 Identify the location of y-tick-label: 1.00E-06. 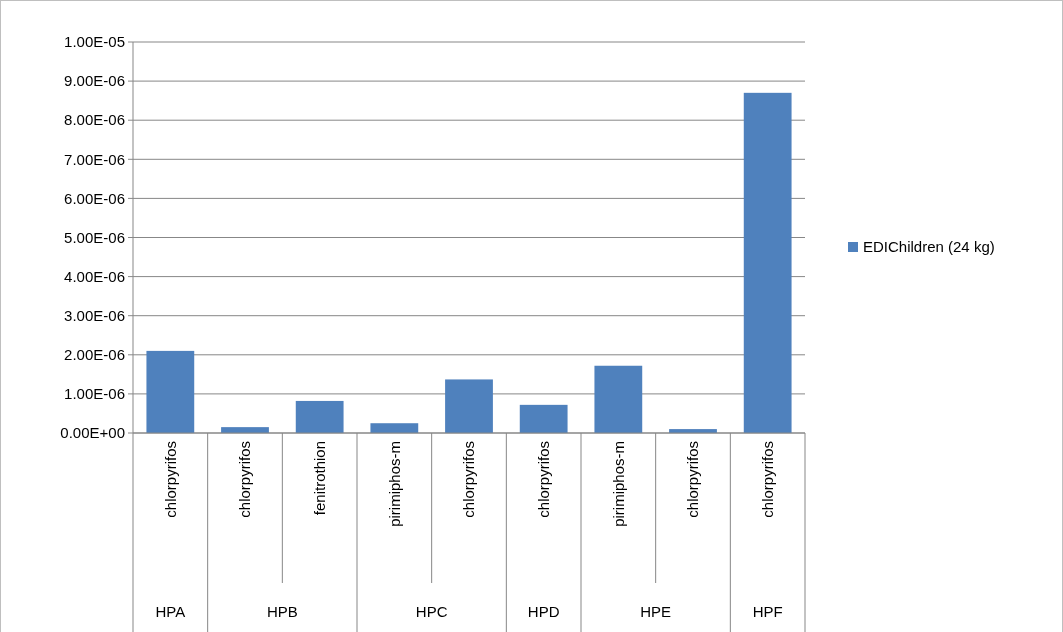
(94, 394).